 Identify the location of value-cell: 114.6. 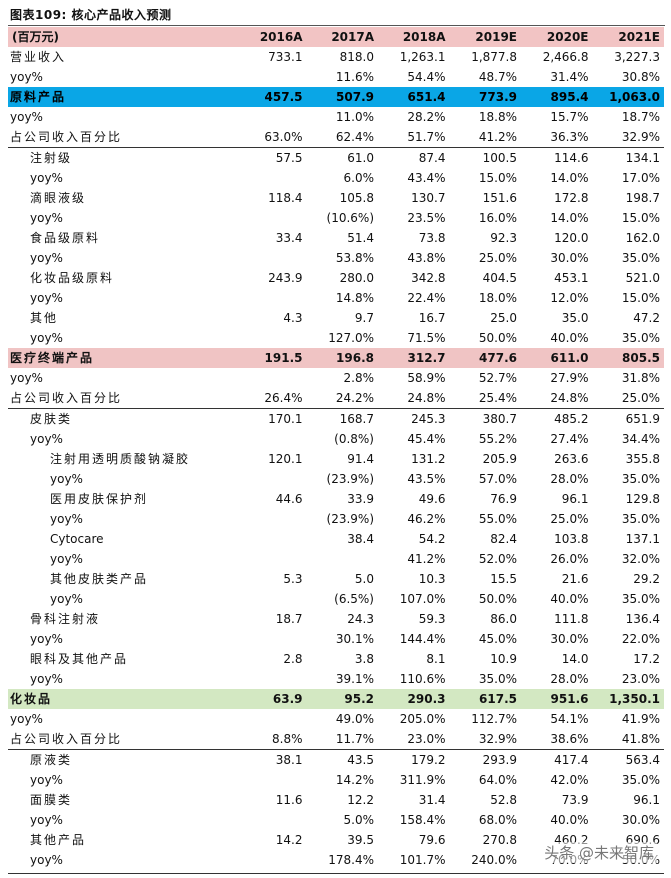
(557, 157).